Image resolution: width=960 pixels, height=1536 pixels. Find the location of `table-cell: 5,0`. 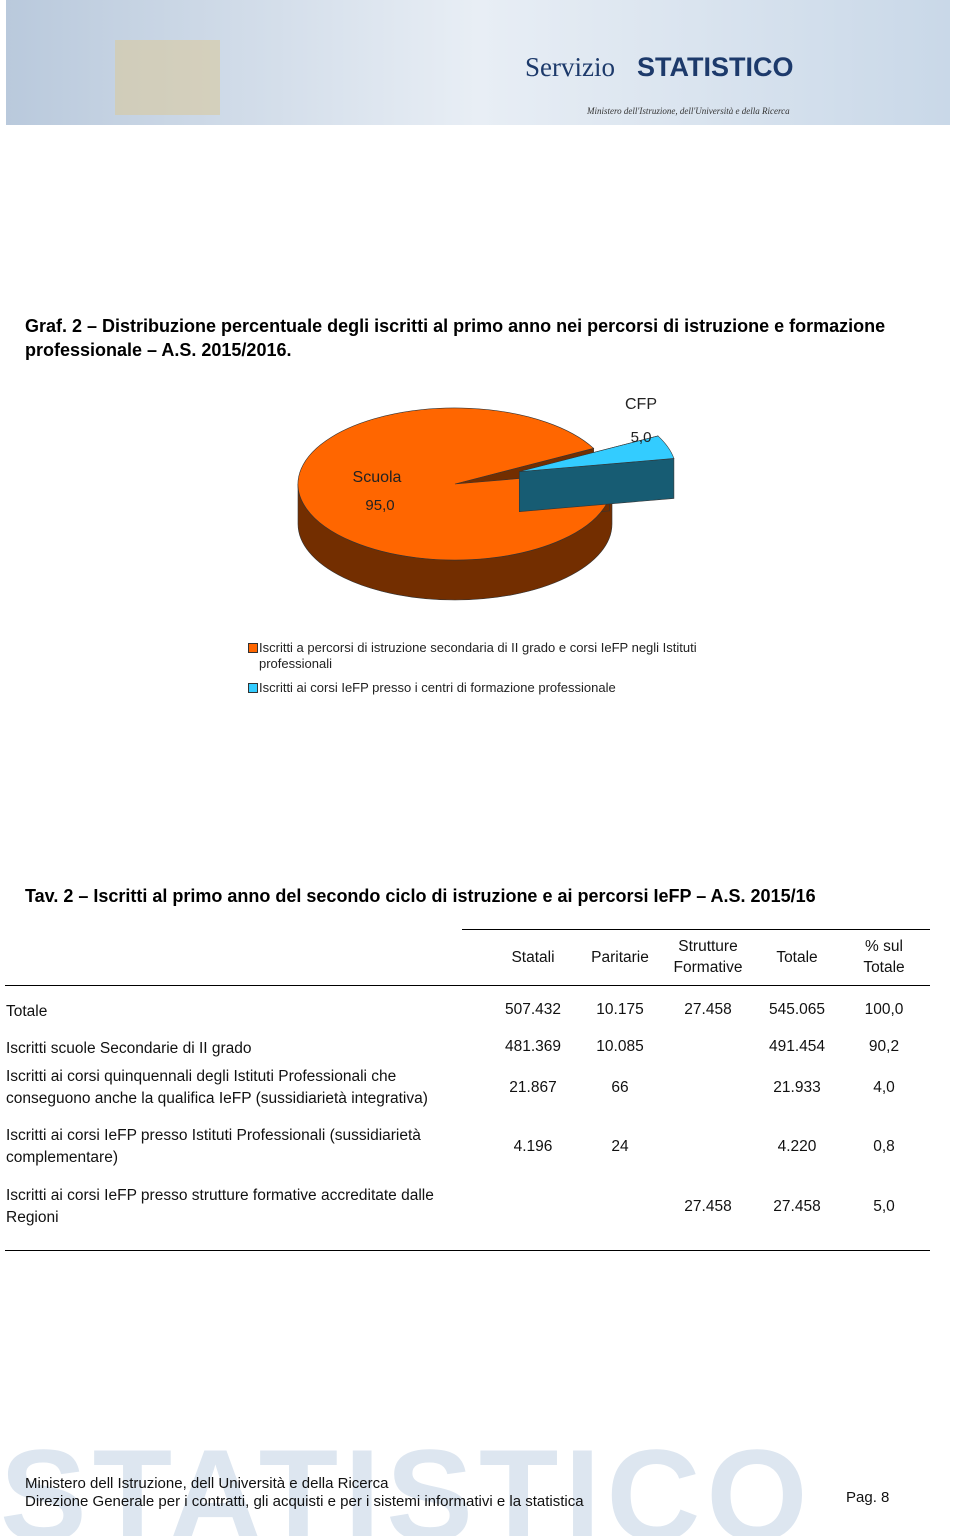

table-cell: 5,0 is located at coordinates (884, 1206).